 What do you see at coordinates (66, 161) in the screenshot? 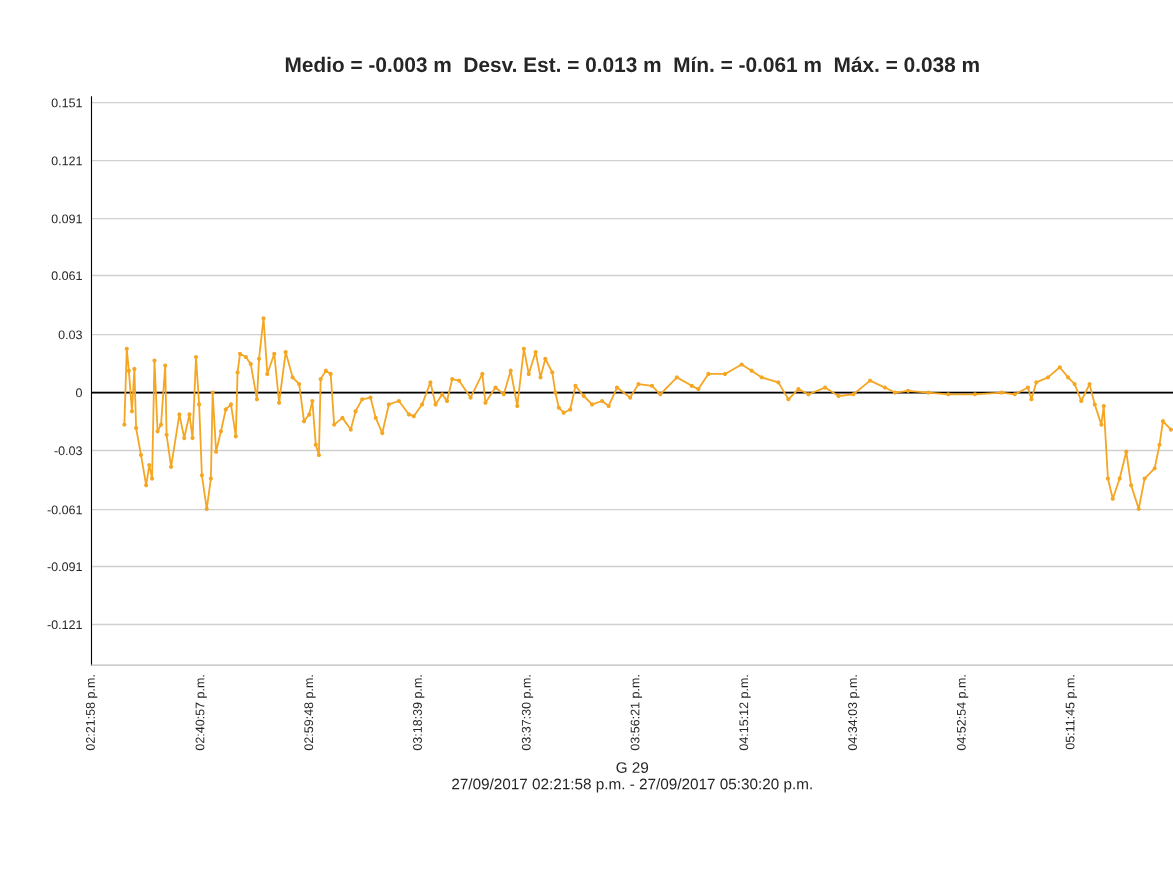
I see `y-tick-label: 0.121` at bounding box center [66, 161].